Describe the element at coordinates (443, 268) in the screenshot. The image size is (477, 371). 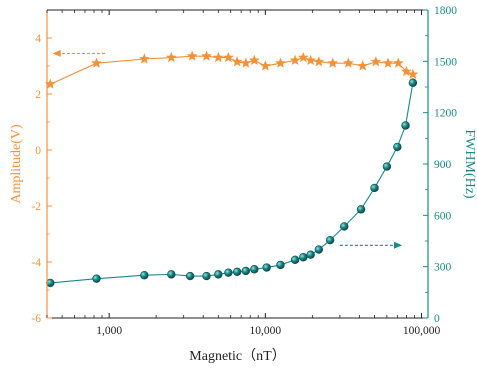
I see `y-tick-label-right: 300` at that location.